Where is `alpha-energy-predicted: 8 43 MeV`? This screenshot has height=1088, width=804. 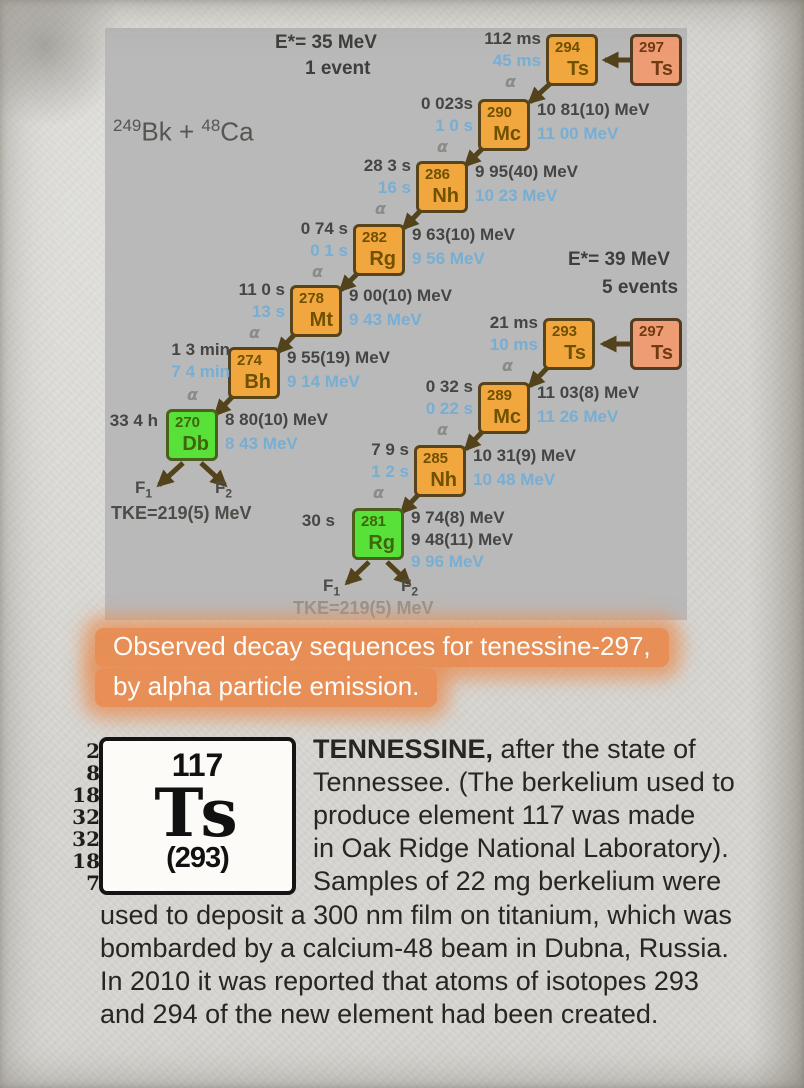 alpha-energy-predicted: 8 43 MeV is located at coordinates (261, 443).